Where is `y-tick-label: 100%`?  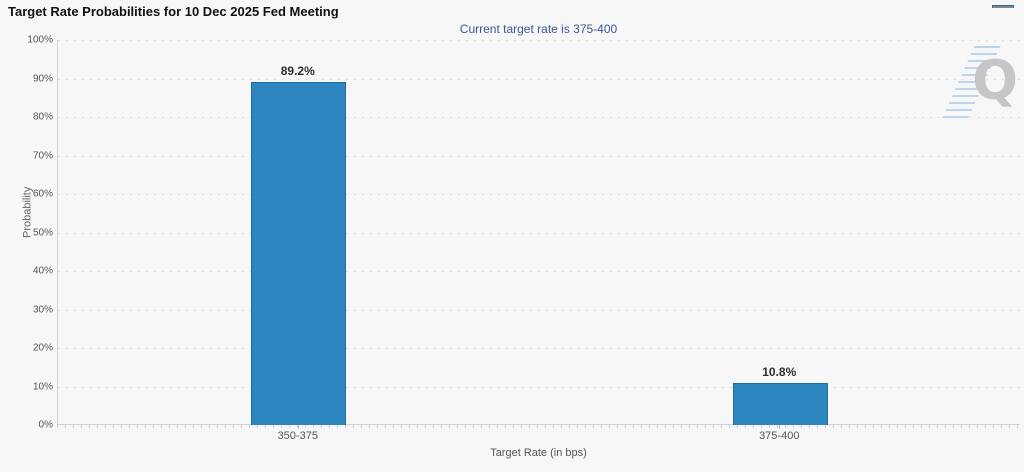
y-tick-label: 100% is located at coordinates (40, 40).